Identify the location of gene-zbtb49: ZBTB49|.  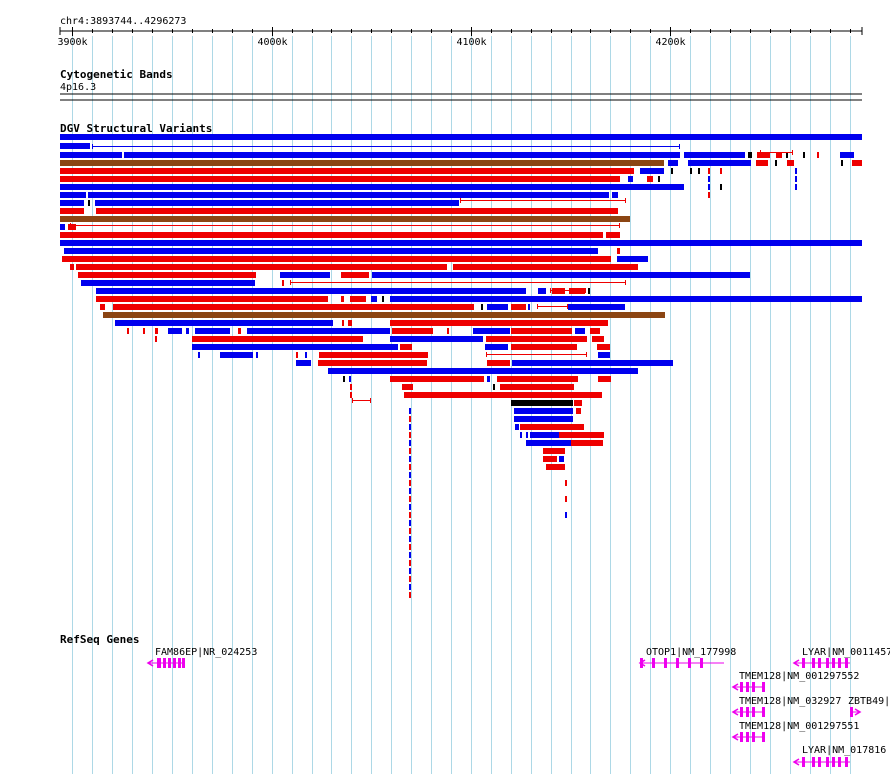
(869, 706).